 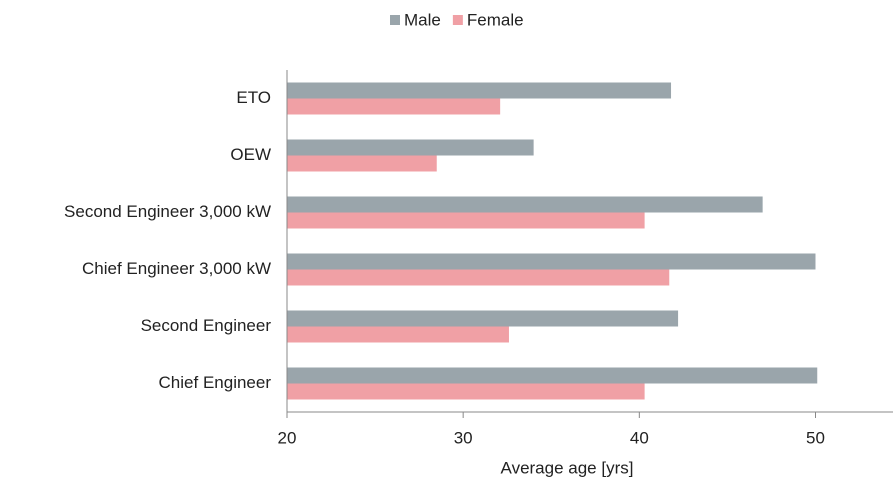 What do you see at coordinates (167, 211) in the screenshot?
I see `y-tick-label: Second Engineer 3,000 kW` at bounding box center [167, 211].